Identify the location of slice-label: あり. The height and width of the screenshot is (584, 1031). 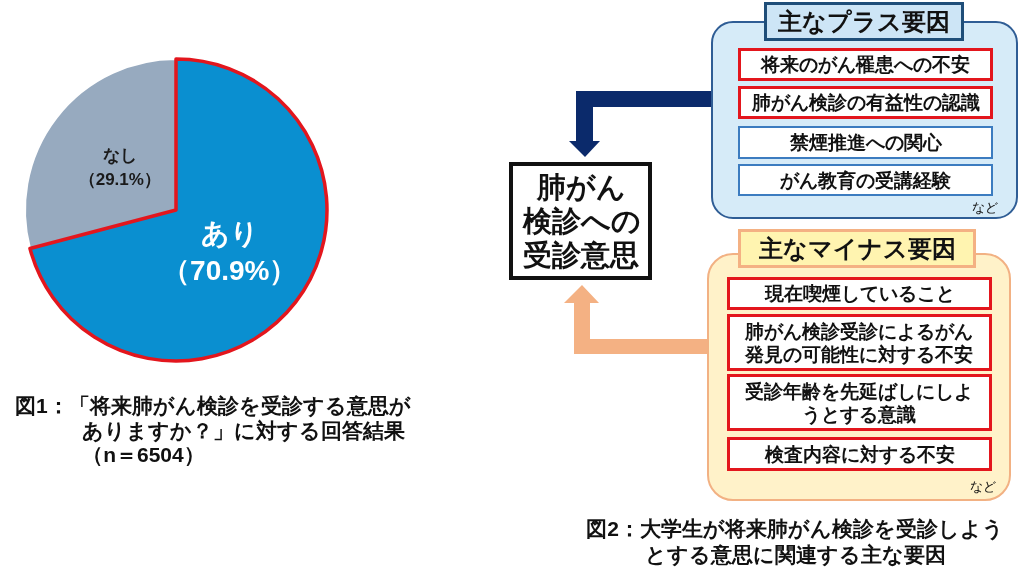
(229, 234).